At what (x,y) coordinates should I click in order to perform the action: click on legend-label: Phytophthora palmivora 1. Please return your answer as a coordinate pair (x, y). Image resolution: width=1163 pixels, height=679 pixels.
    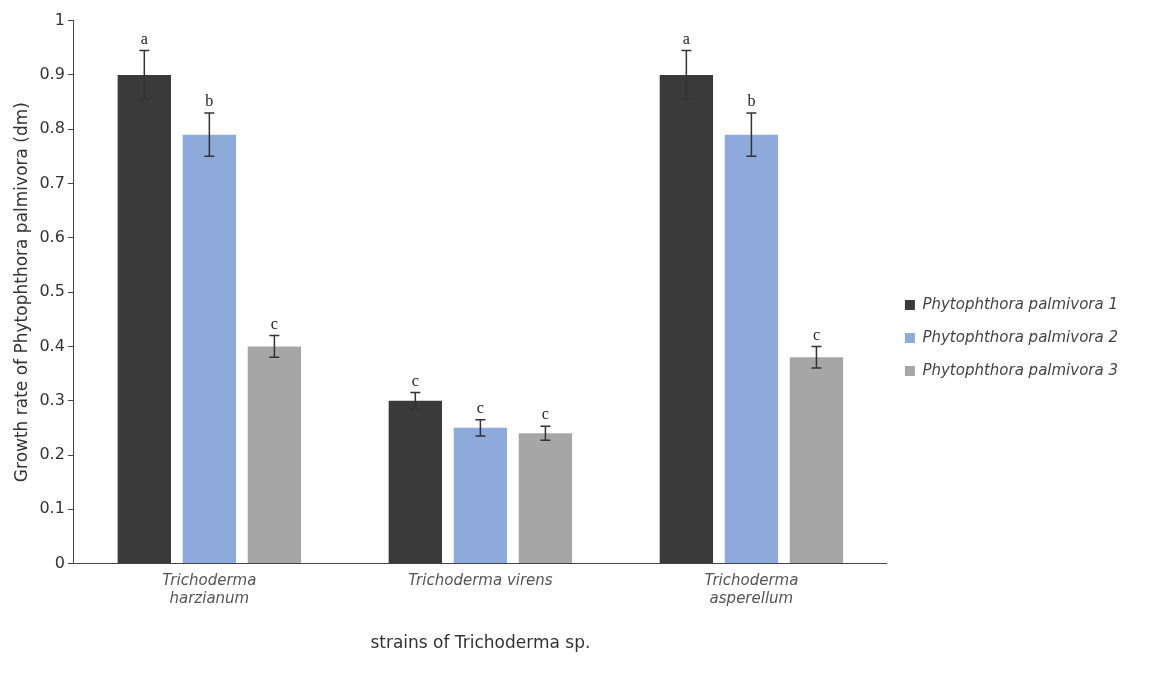
    Looking at the image, I should click on (1020, 303).